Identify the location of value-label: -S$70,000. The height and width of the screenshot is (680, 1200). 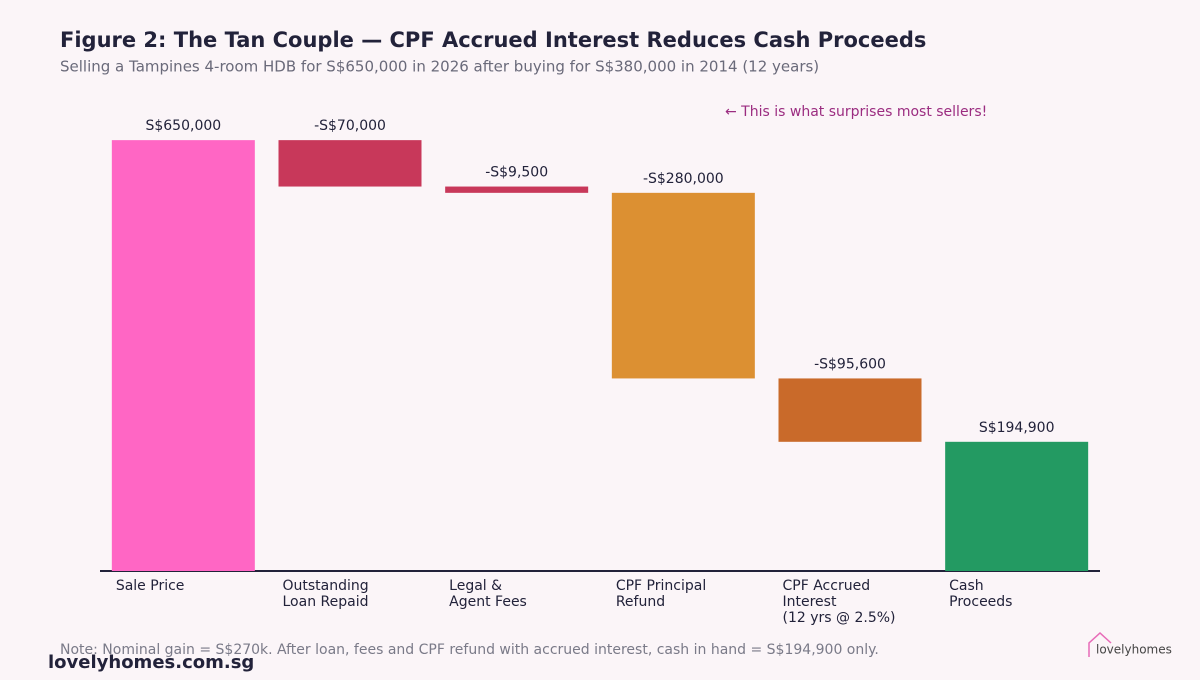
(350, 126).